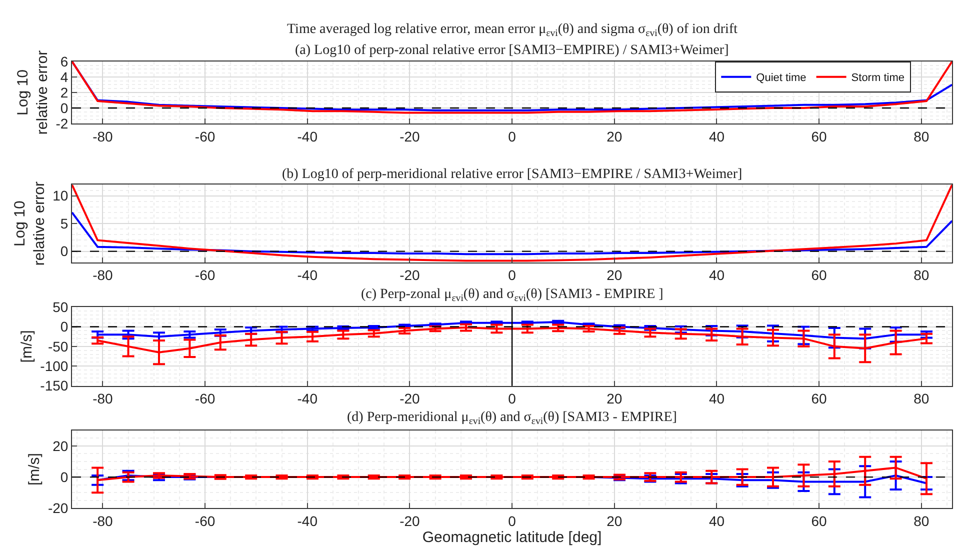 The height and width of the screenshot is (554, 954). What do you see at coordinates (62, 123) in the screenshot?
I see `y-tick-label: -2` at bounding box center [62, 123].